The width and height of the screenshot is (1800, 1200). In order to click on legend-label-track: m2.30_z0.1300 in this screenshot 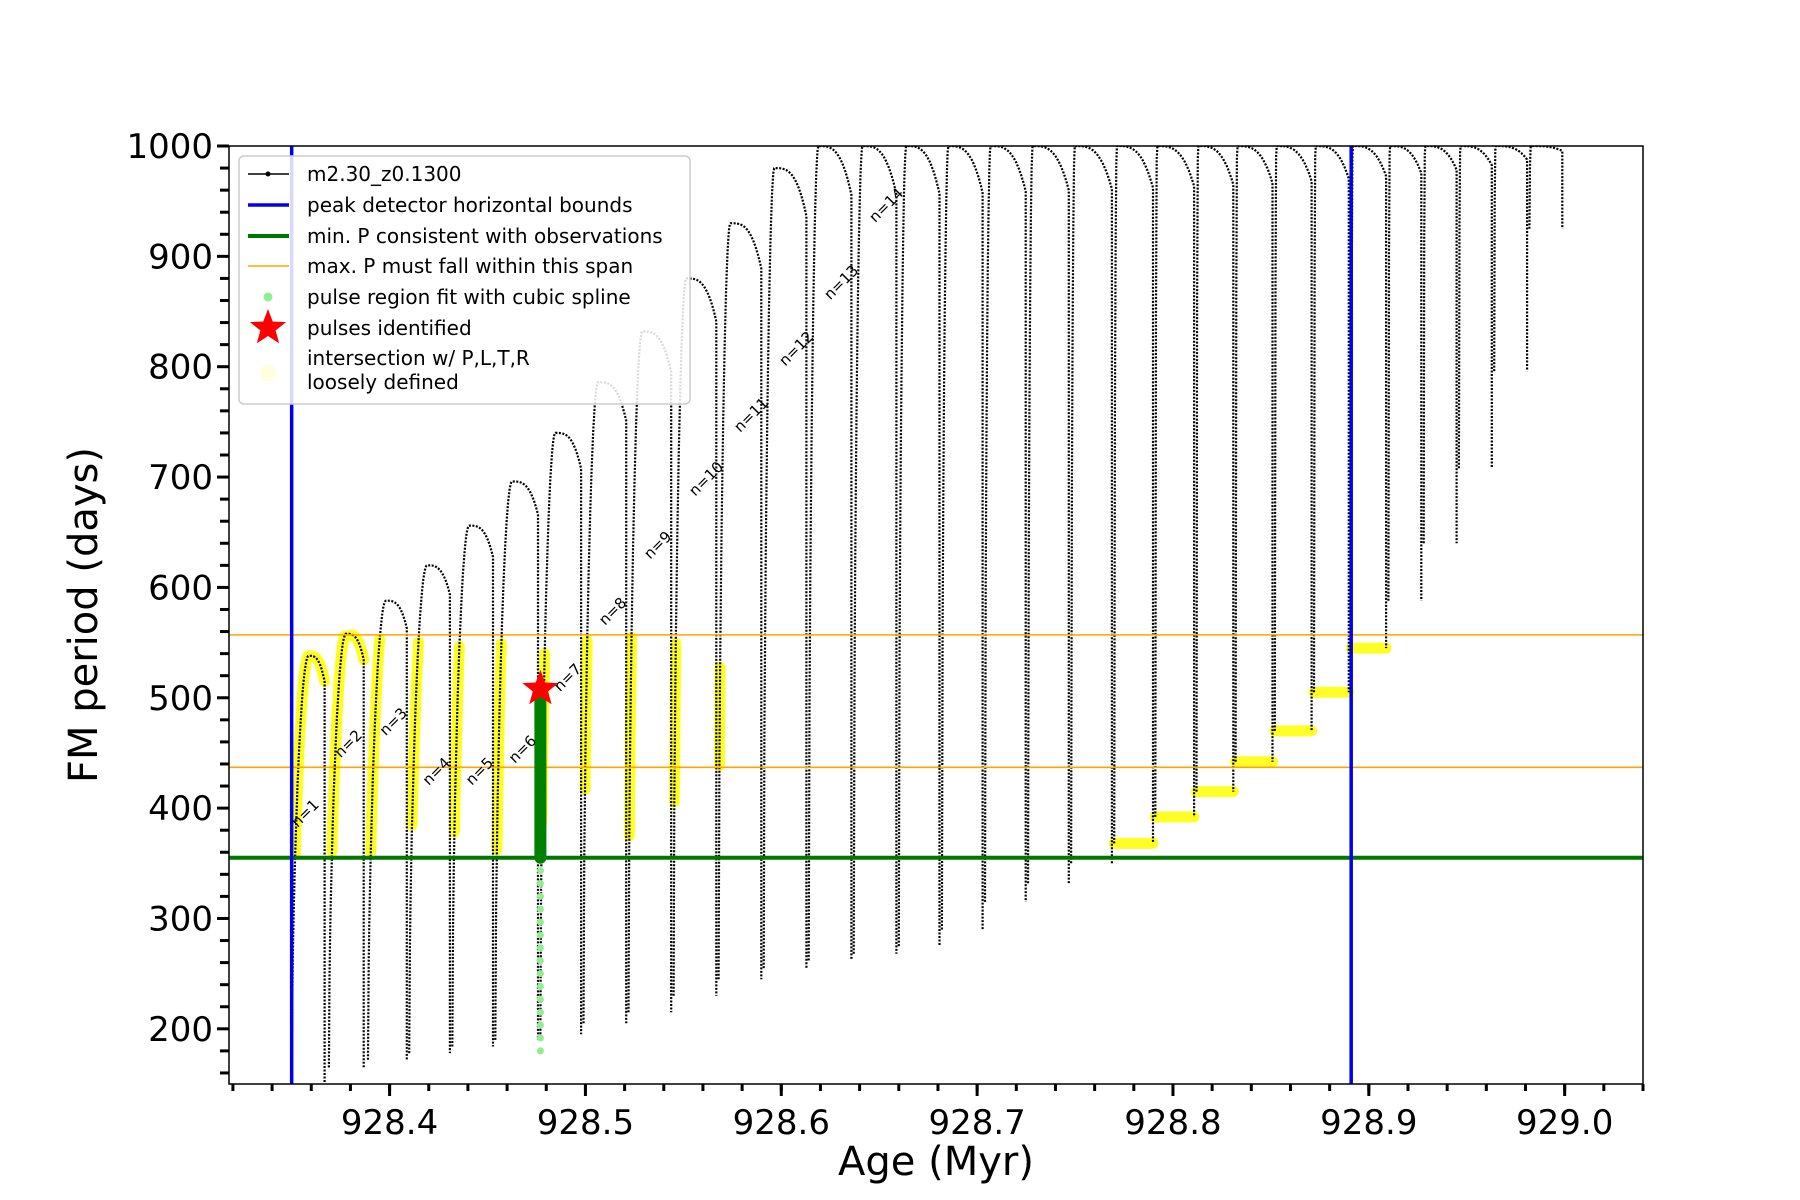, I will do `click(384, 174)`.